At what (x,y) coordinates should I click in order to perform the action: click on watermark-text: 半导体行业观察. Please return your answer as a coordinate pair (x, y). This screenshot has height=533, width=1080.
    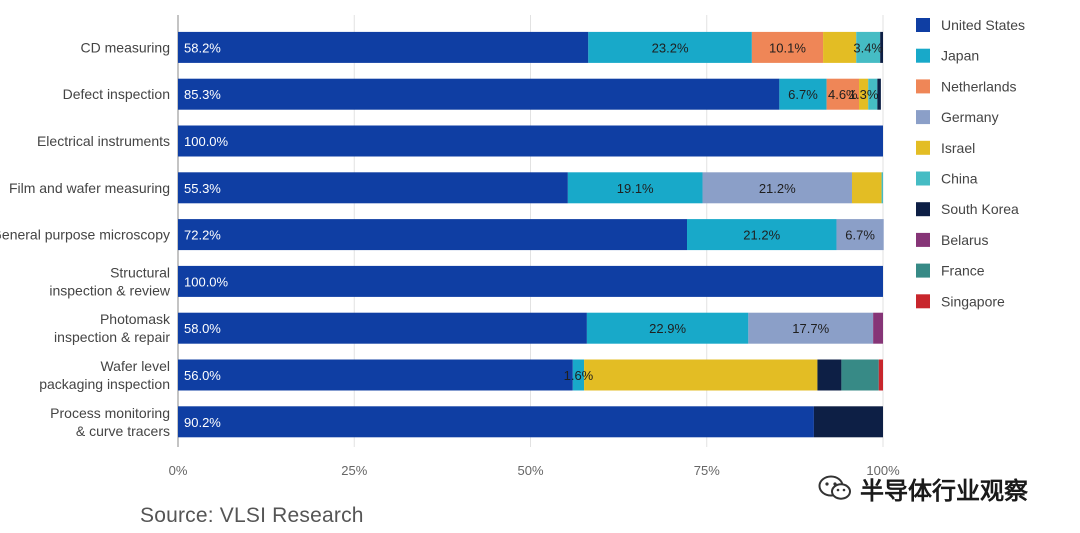
    Looking at the image, I should click on (944, 490).